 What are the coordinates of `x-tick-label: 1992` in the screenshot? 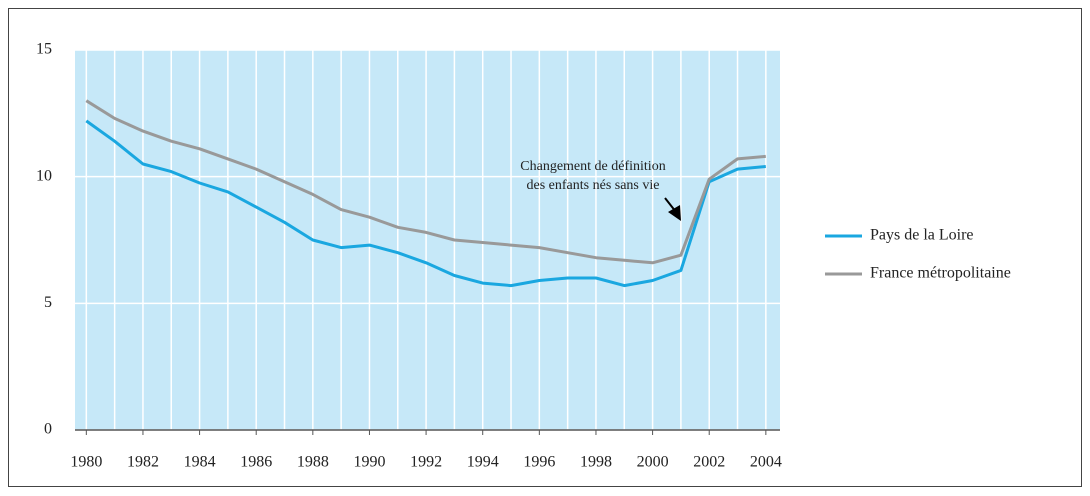 It's located at (426, 462).